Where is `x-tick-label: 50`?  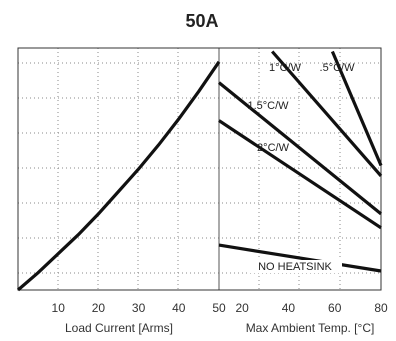 x-tick-label: 50 is located at coordinates (219, 308).